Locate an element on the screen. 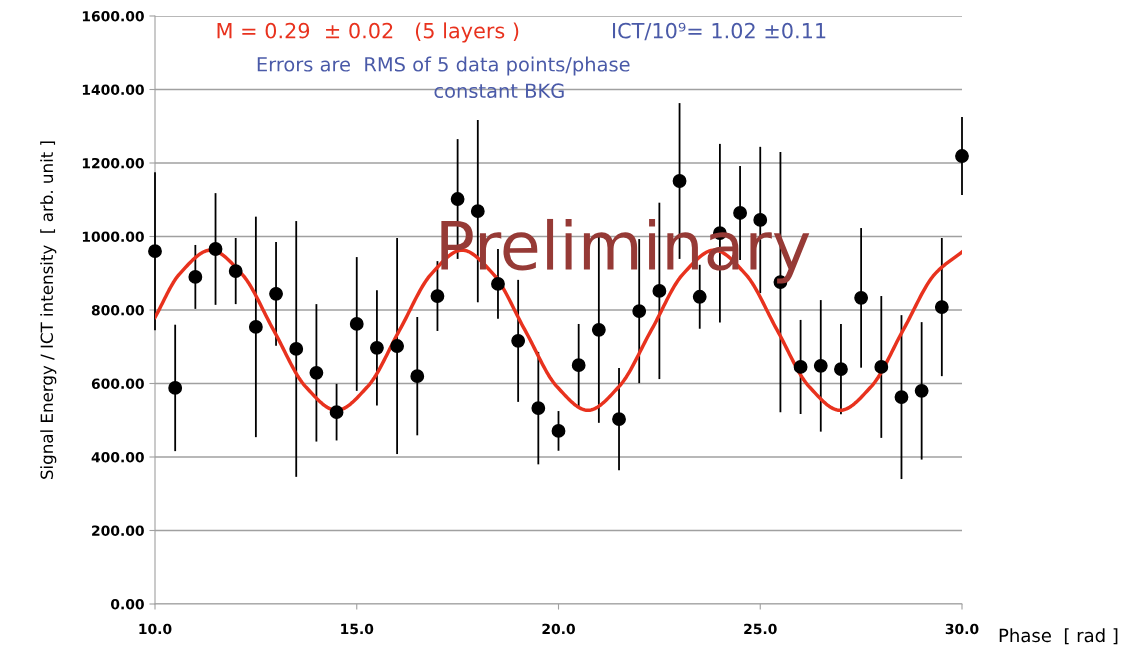  y-tick-label: 1200.00 is located at coordinates (113, 163).